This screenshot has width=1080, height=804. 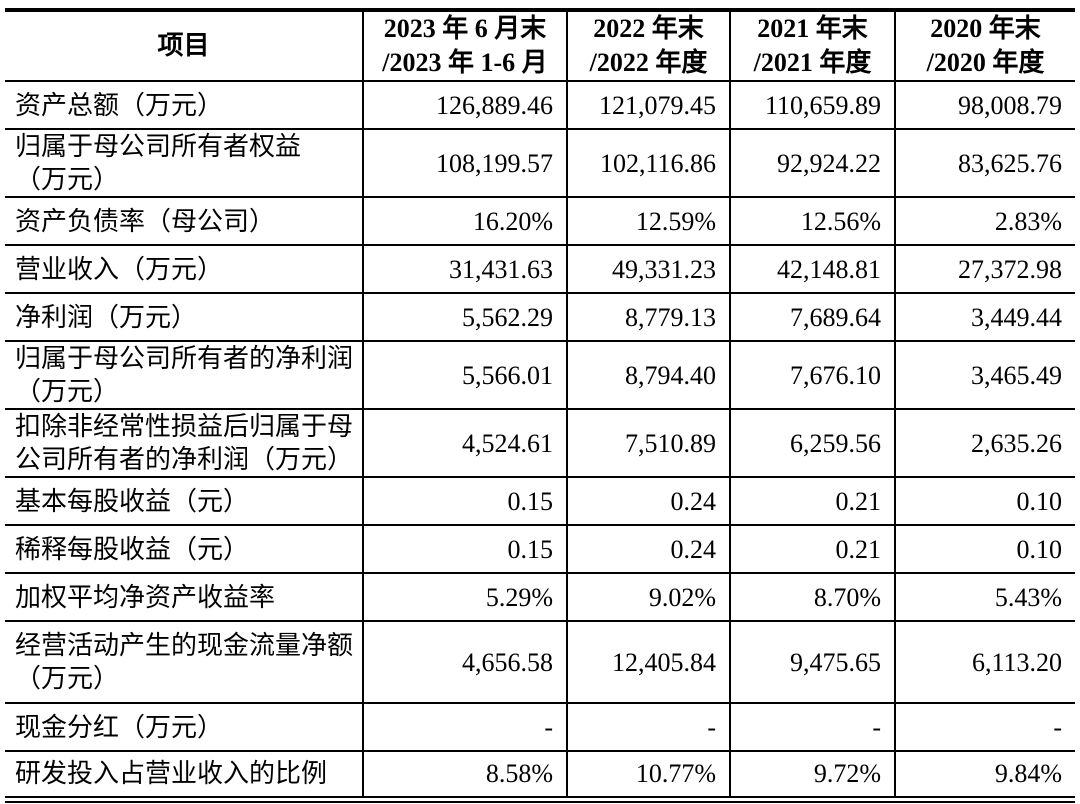 What do you see at coordinates (465, 776) in the screenshot?
I see `value-cell: 8.58%` at bounding box center [465, 776].